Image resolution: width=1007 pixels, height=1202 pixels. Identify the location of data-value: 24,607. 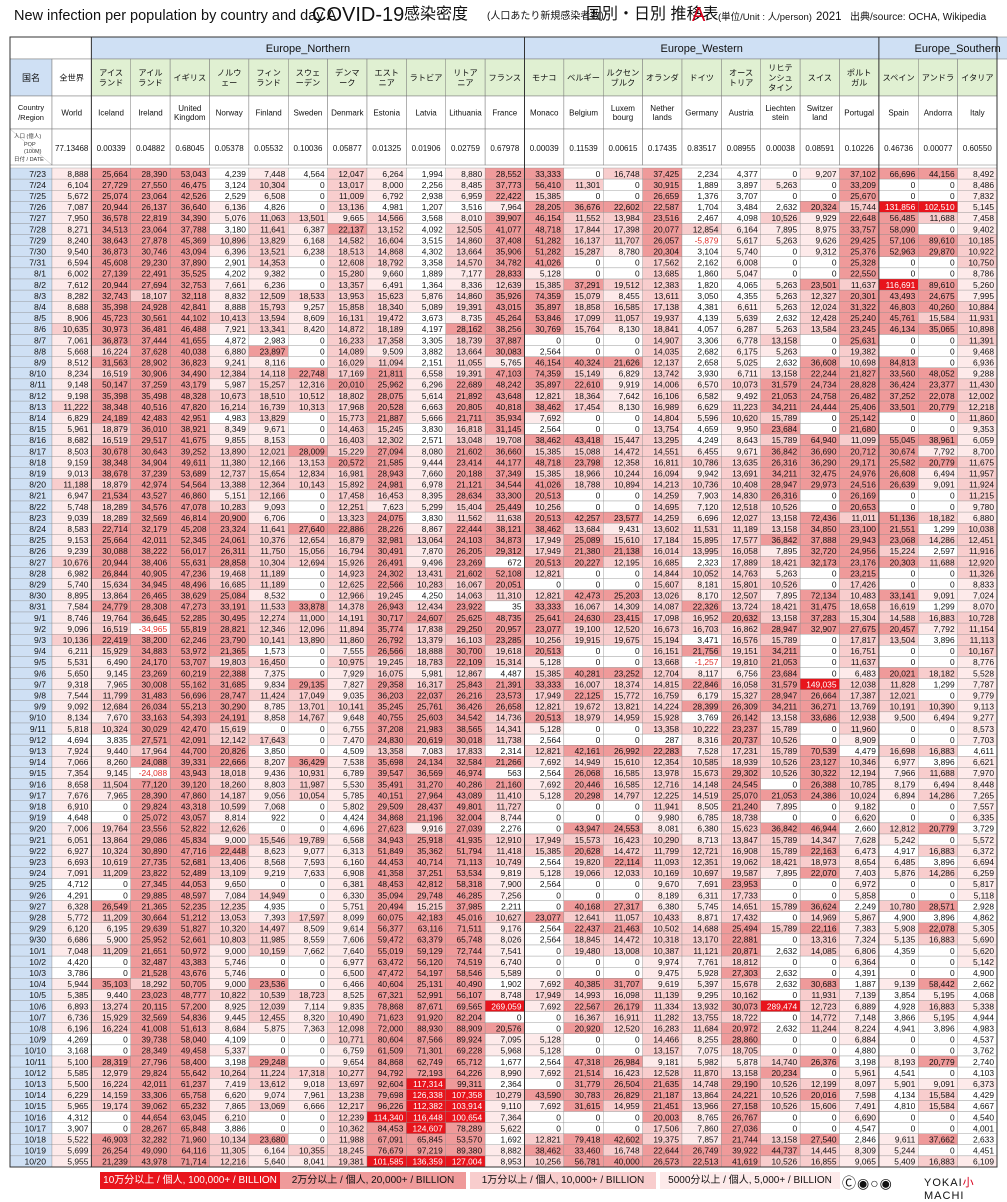
(430, 618).